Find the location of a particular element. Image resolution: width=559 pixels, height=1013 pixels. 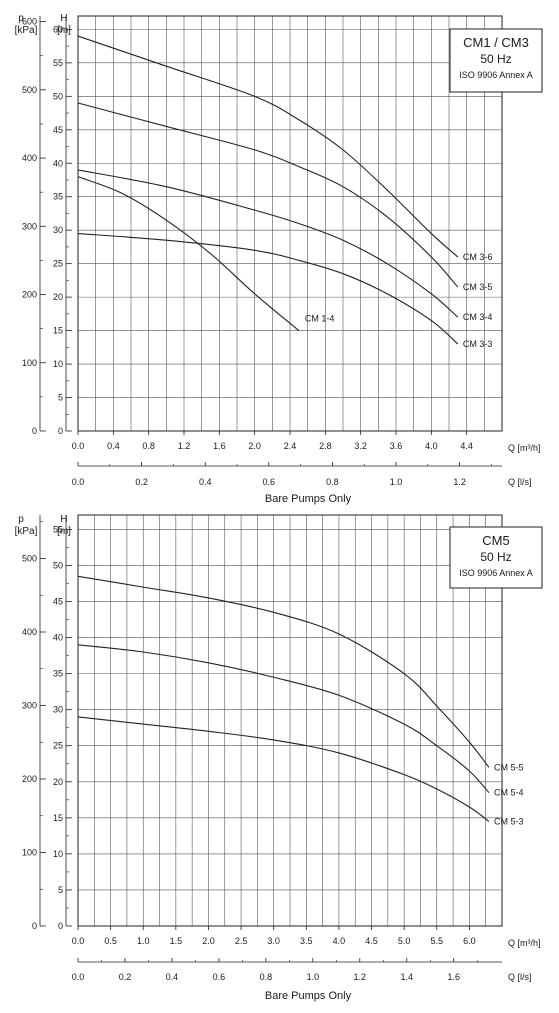

curve-label-cm-5-5: CM 5-5 is located at coordinates (509, 767).